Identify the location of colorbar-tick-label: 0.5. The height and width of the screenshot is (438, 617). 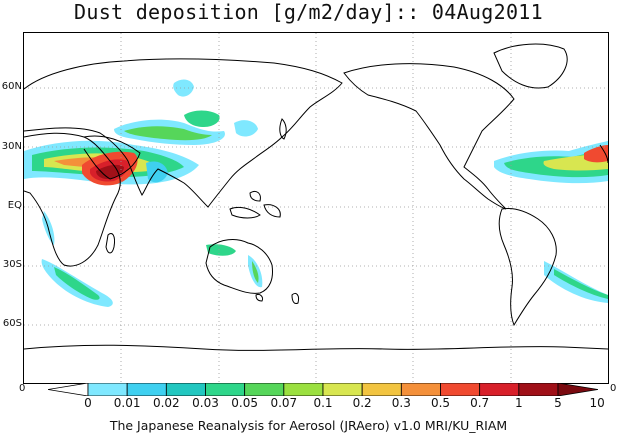
(440, 403).